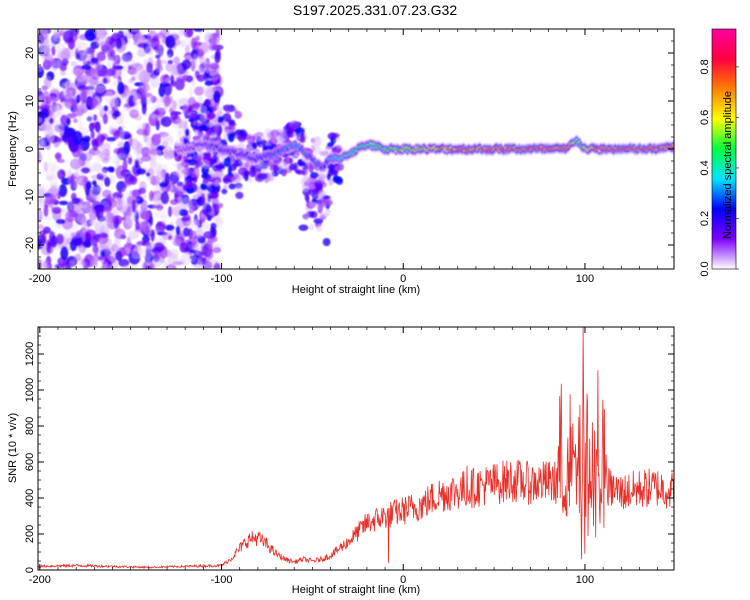 The image size is (750, 600). Describe the element at coordinates (705, 117) in the screenshot. I see `colorbar-tick-label: 0.6` at that location.